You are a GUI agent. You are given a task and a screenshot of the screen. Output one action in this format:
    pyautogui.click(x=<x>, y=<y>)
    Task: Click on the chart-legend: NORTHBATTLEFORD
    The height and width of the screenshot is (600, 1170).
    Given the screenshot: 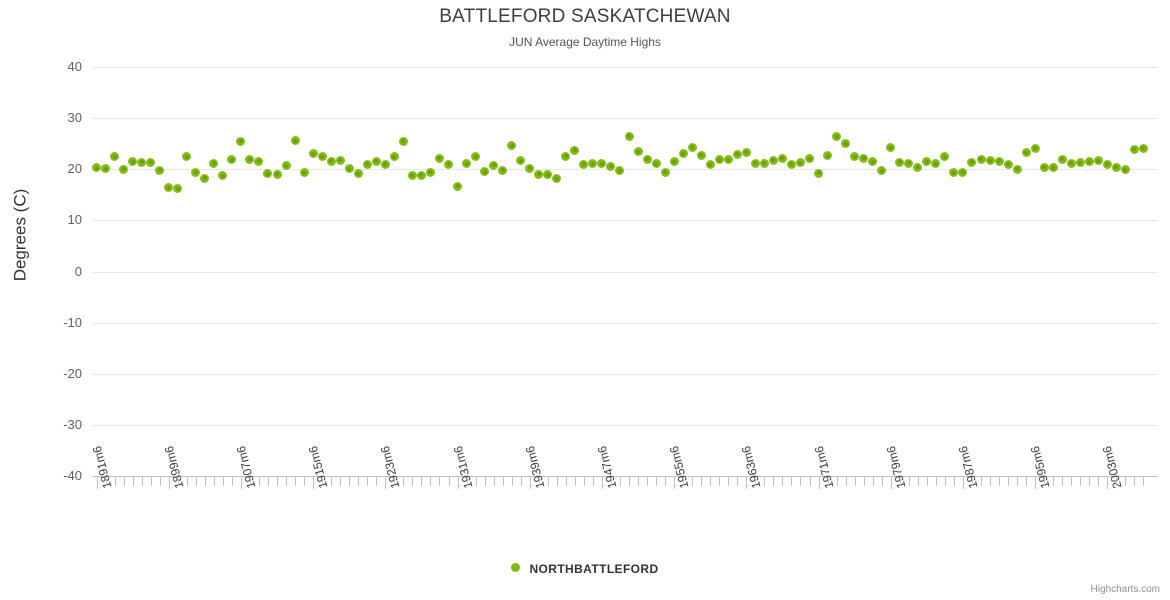 What is the action you would take?
    pyautogui.click(x=585, y=568)
    